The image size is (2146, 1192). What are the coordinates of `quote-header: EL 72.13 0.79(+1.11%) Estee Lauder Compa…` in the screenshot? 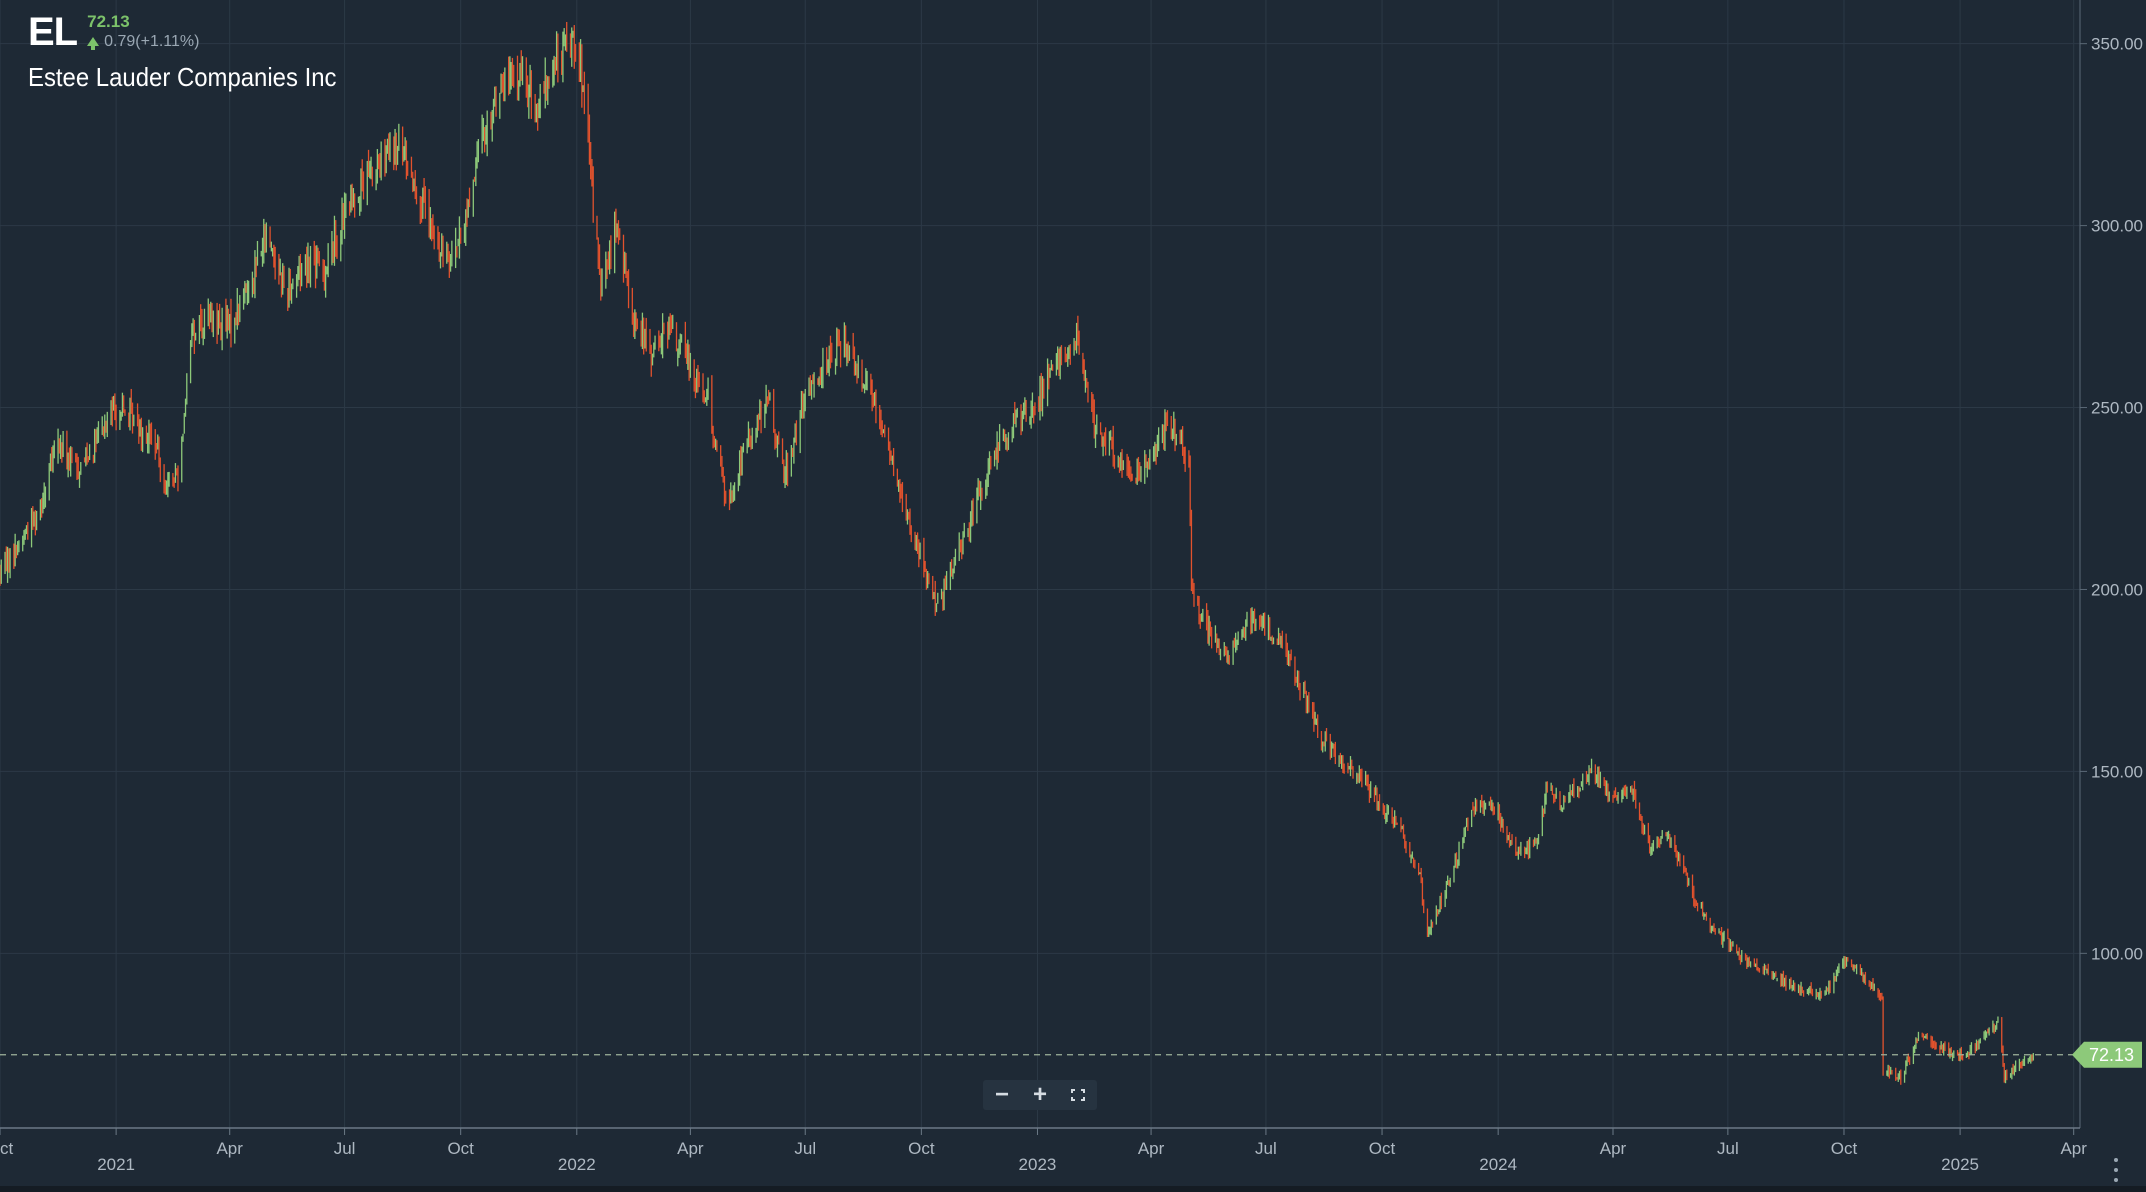 It's located at (195, 51).